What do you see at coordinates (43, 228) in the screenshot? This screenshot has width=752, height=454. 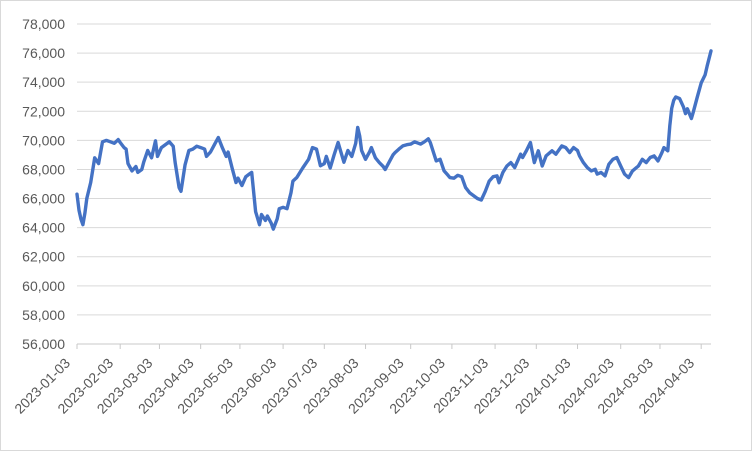 I see `y-axis-tick-label: 64,000` at bounding box center [43, 228].